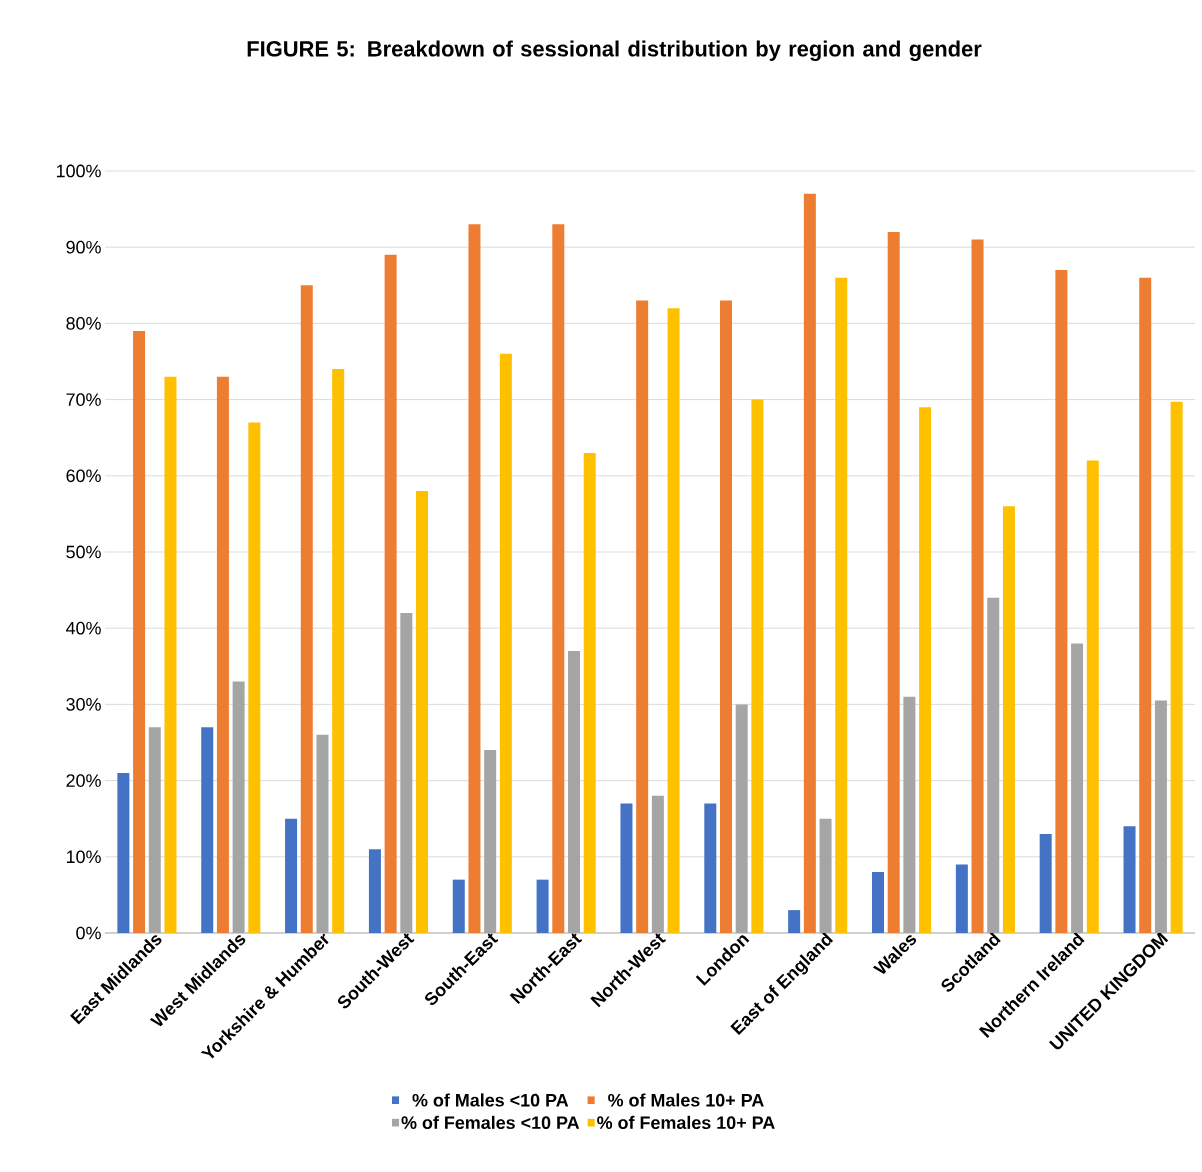  I want to click on legend-label: % of Females <10 PA, so click(490, 1122).